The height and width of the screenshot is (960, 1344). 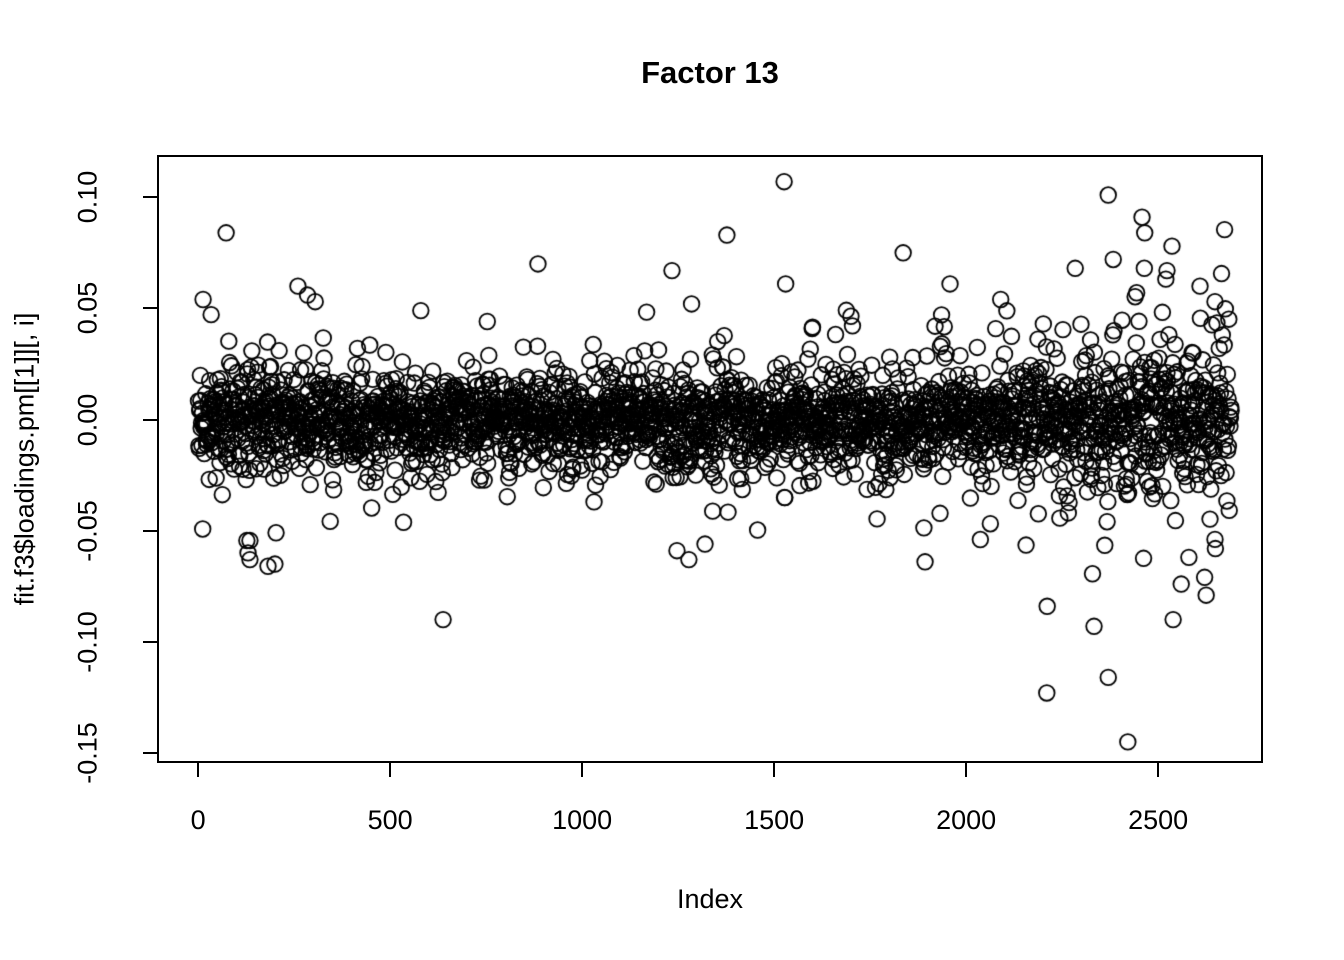 I want to click on y-tick-label: -0.15, so click(x=87, y=753).